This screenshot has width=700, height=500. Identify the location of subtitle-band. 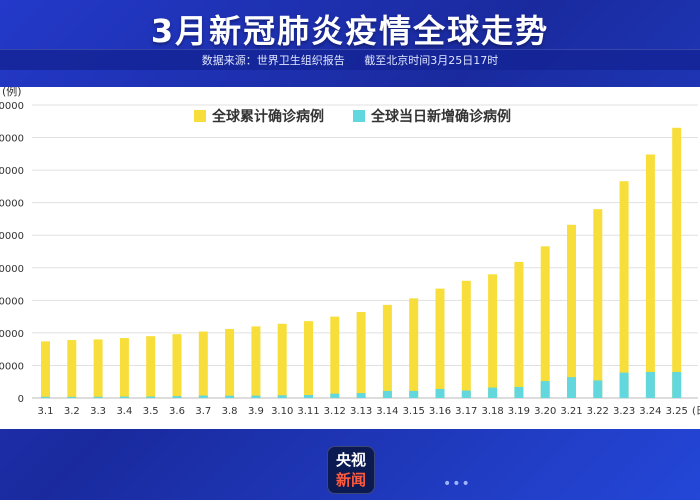
(350, 59).